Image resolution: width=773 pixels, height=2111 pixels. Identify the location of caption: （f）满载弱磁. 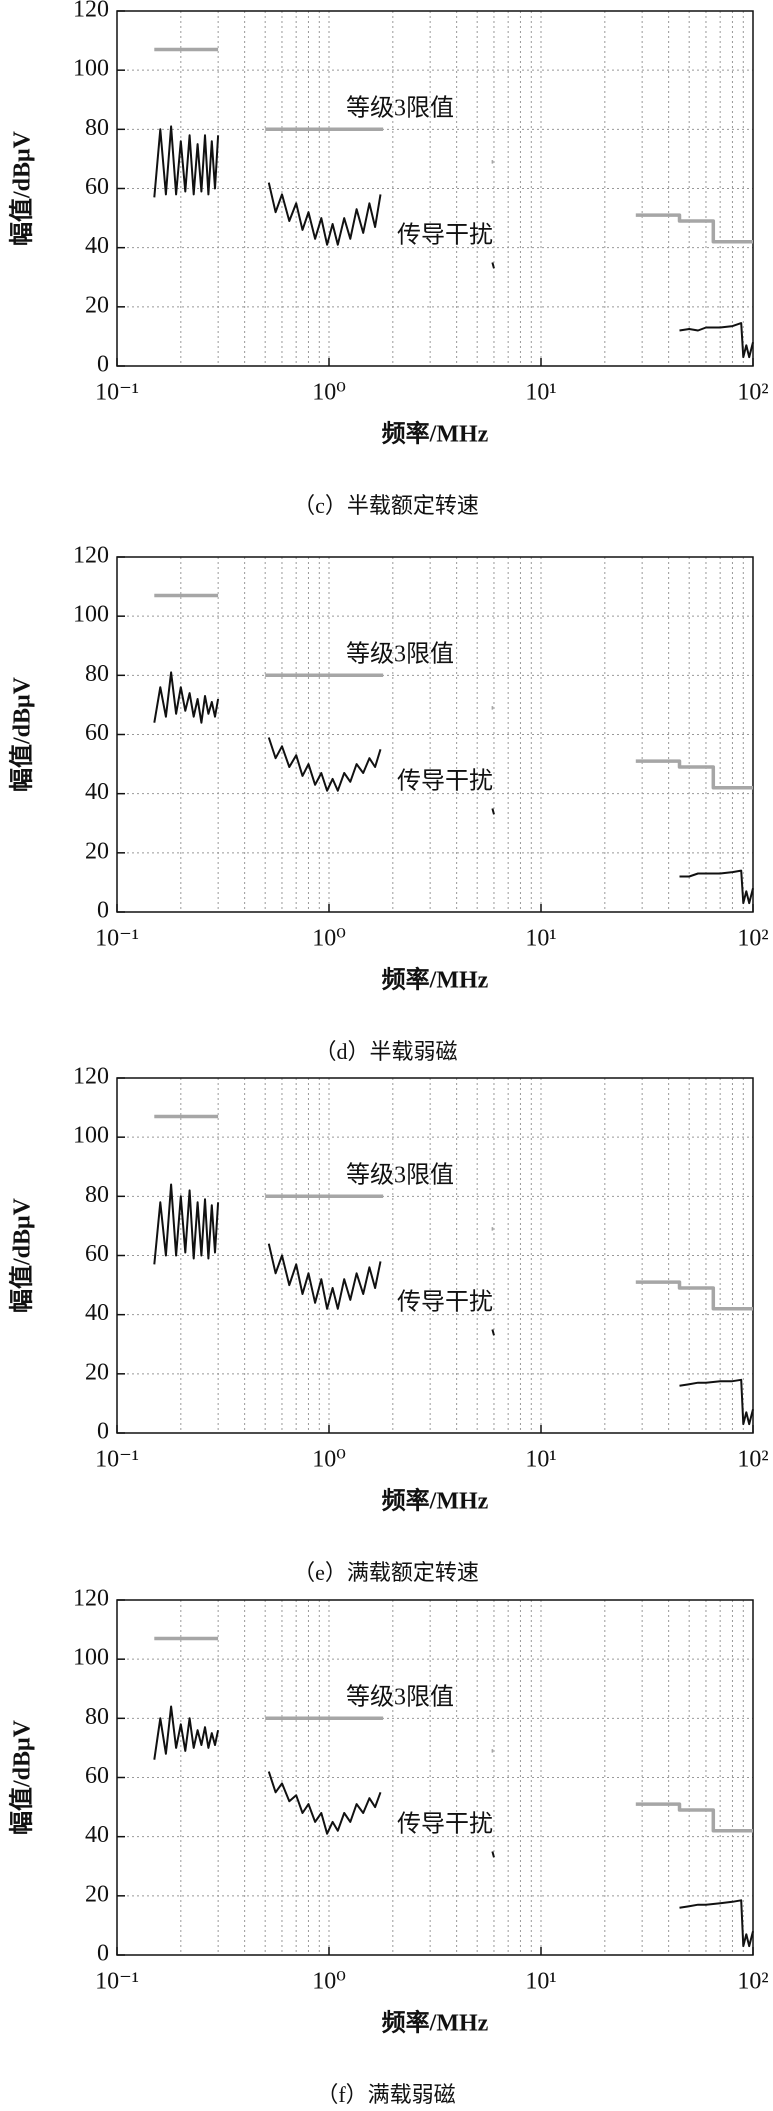
(385, 2094).